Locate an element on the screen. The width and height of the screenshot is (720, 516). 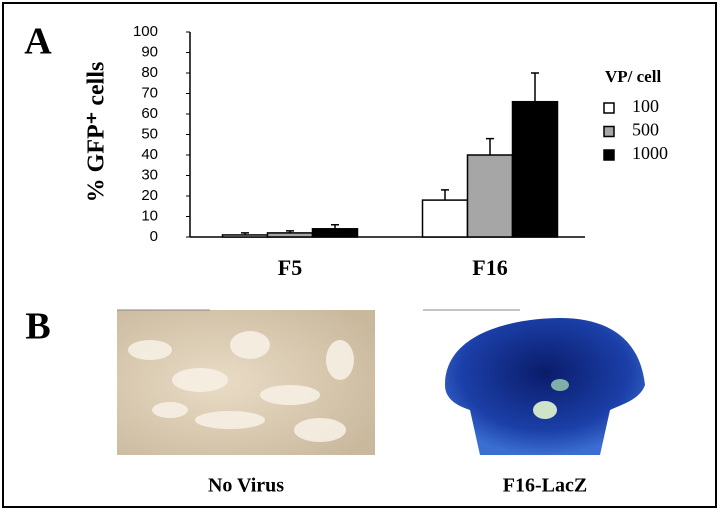
image-f16-lacz is located at coordinates (545, 382).